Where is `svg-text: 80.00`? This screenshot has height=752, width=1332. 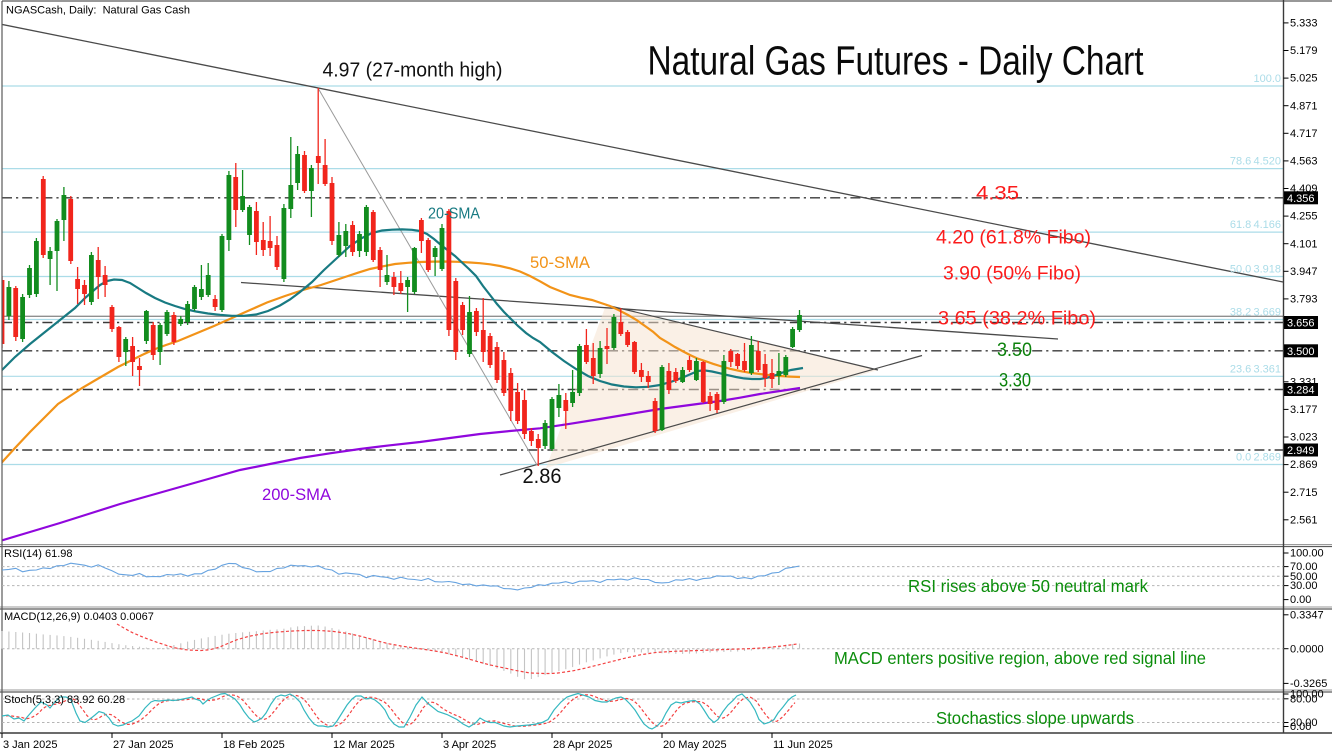
svg-text: 80.00 is located at coordinates (1304, 699).